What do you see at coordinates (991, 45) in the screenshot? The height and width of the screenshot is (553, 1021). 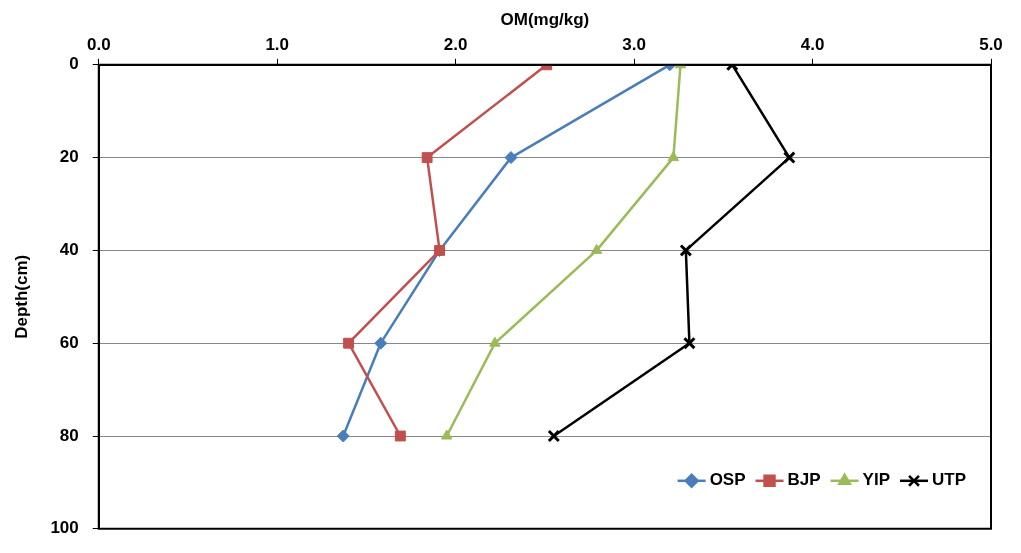 I see `x-tick-label: 5.0` at bounding box center [991, 45].